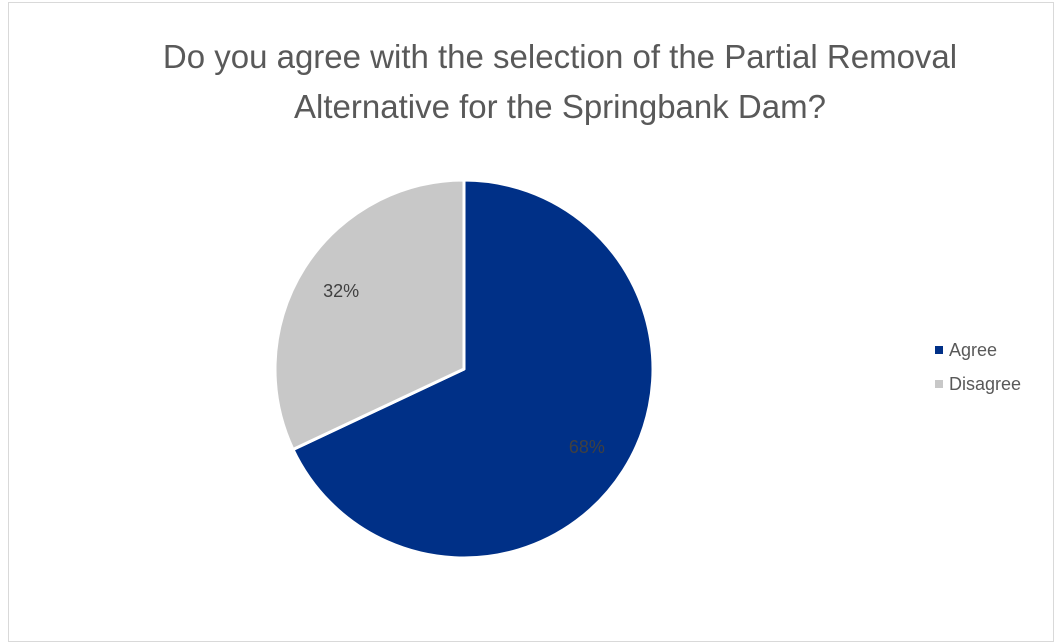 This screenshot has height=642, width=1055. I want to click on legend-label-agree: Agree, so click(973, 349).